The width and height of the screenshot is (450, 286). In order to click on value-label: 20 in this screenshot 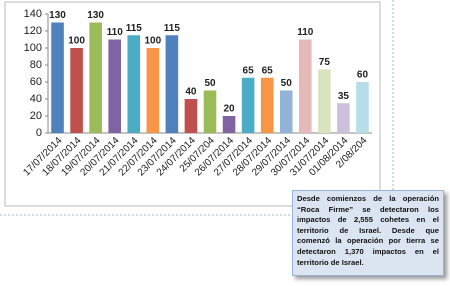, I will do `click(229, 109)`.